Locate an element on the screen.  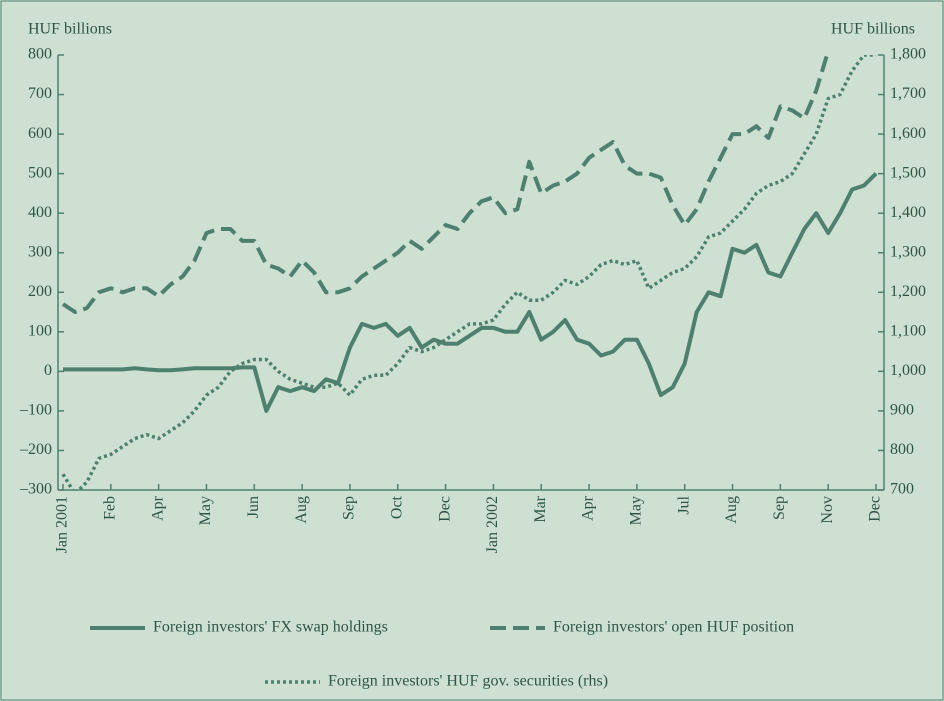
x-tick-label: Mar is located at coordinates (540, 508).